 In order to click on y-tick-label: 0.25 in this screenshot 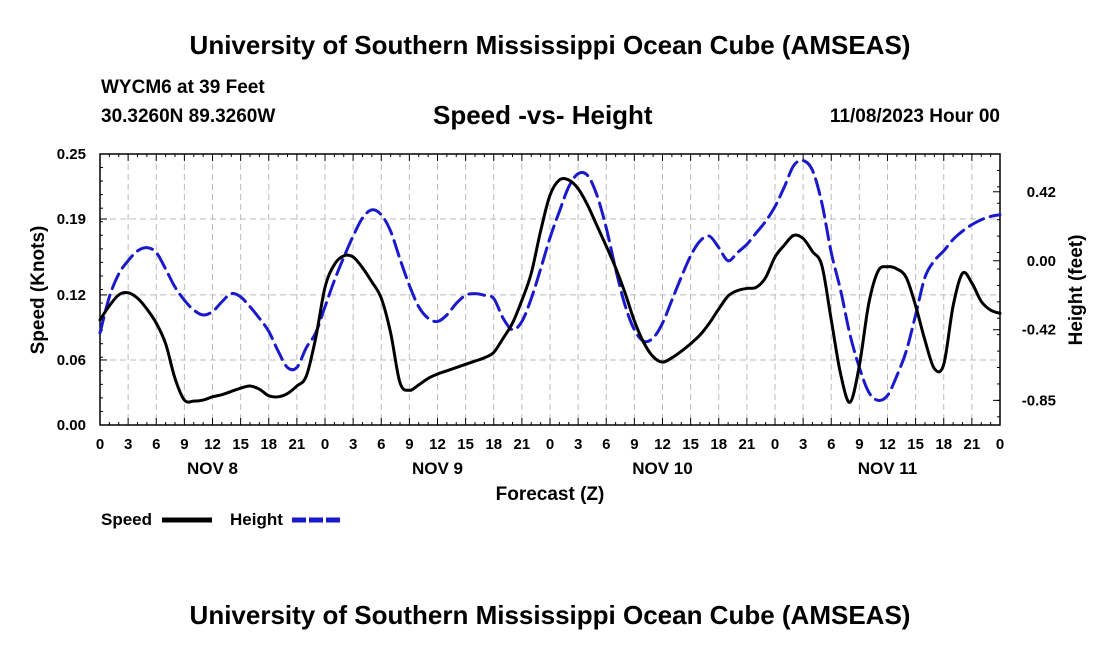, I will do `click(71, 154)`.